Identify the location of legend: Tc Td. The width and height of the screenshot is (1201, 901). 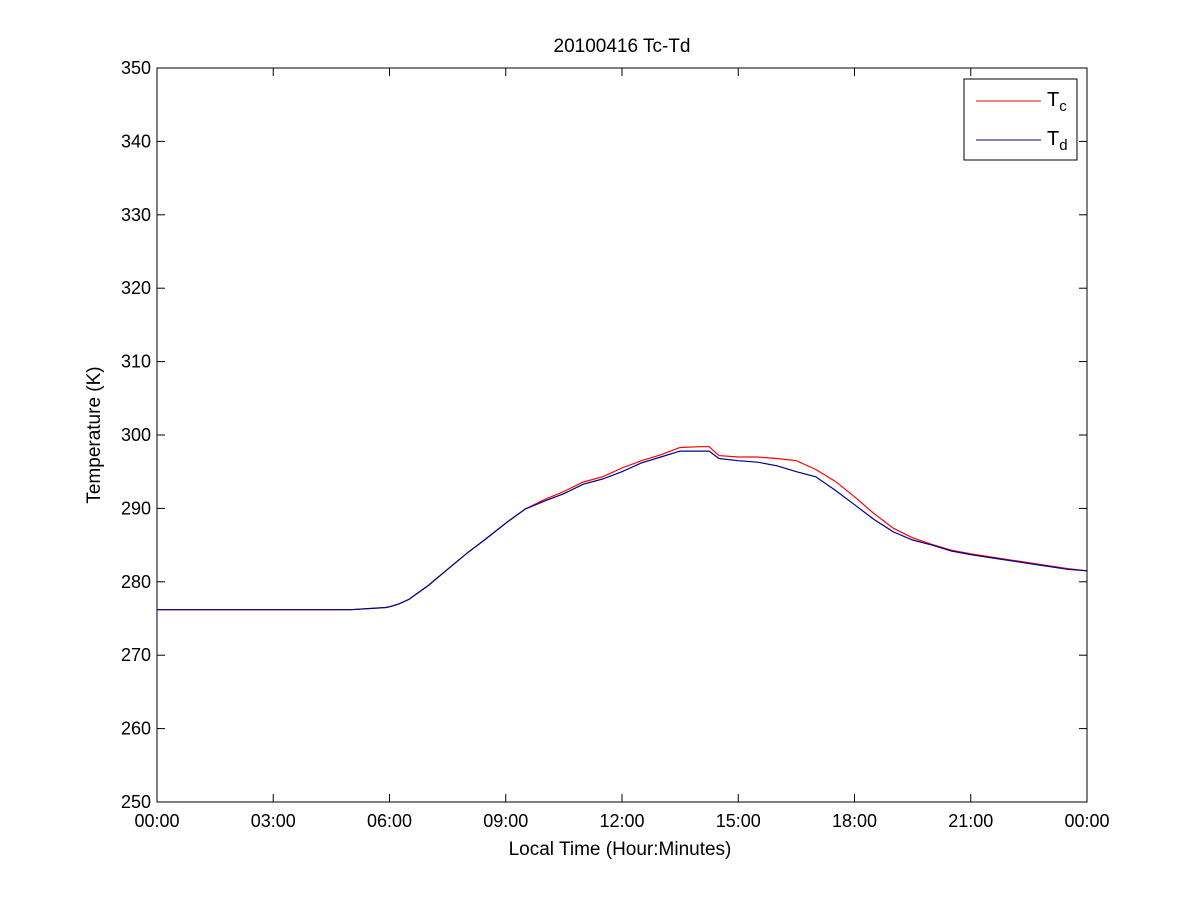
(1020, 119).